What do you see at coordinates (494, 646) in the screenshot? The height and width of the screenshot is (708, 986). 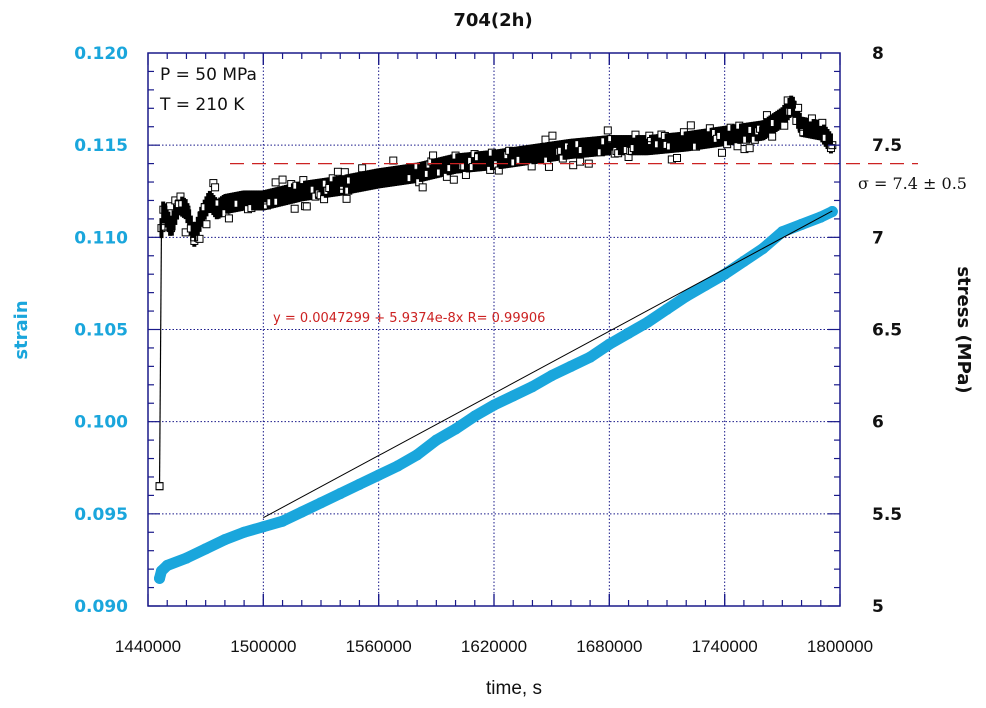 I see `x-tick-label: 1620000` at bounding box center [494, 646].